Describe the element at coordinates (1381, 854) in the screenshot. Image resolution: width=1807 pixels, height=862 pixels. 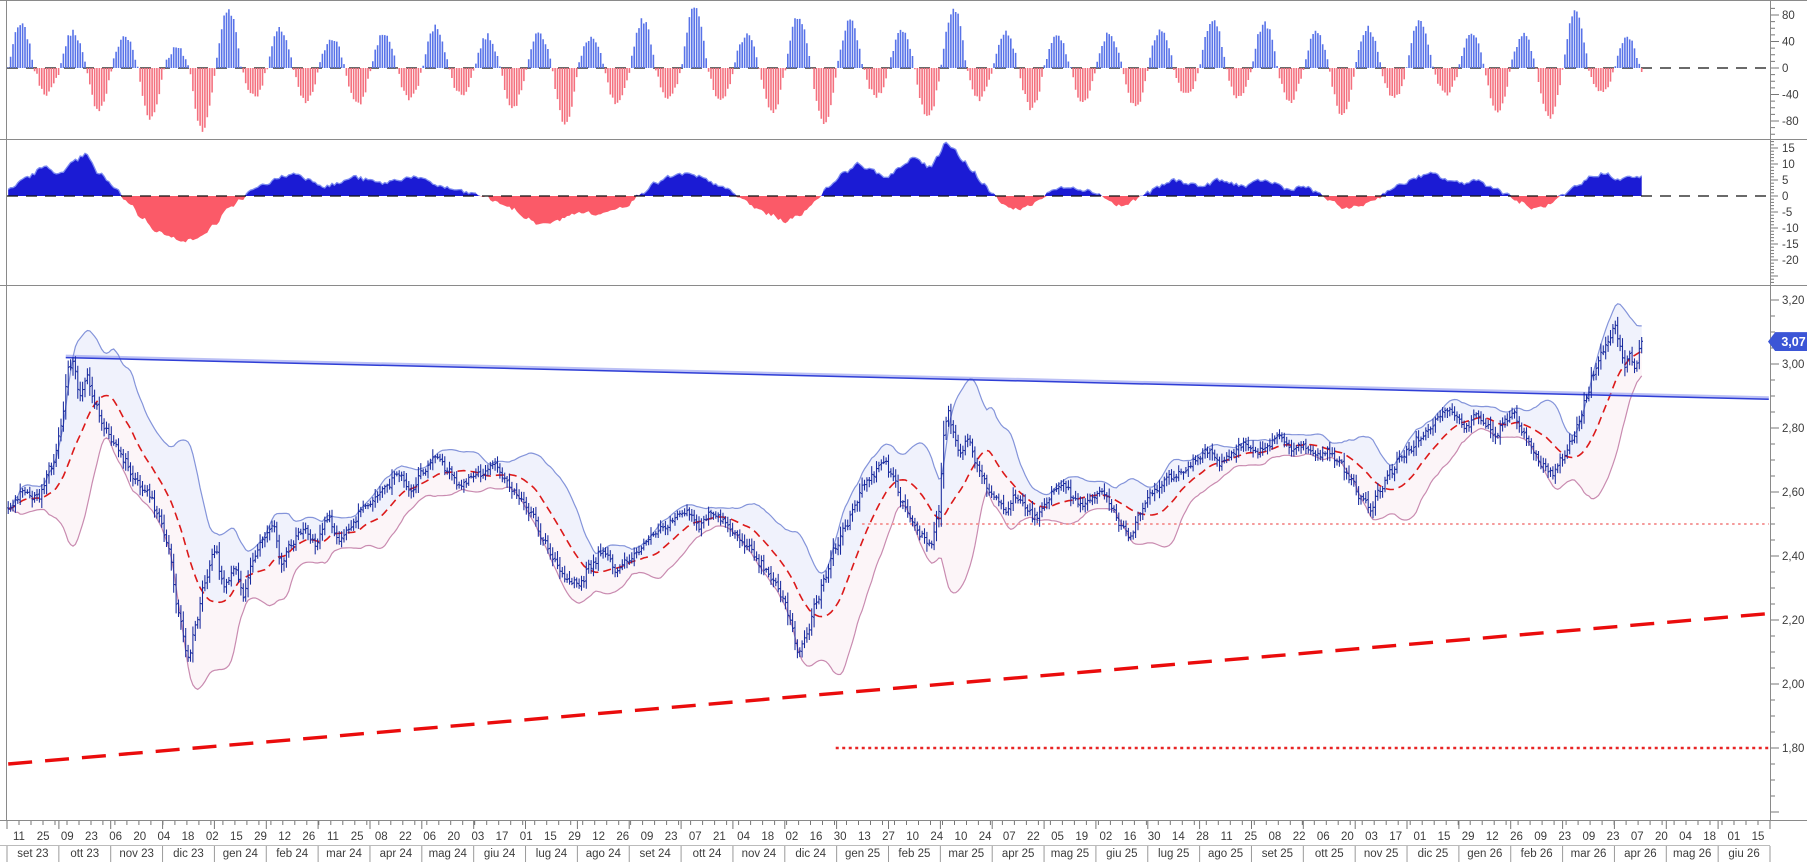
I see `month-label: nov 25` at that location.